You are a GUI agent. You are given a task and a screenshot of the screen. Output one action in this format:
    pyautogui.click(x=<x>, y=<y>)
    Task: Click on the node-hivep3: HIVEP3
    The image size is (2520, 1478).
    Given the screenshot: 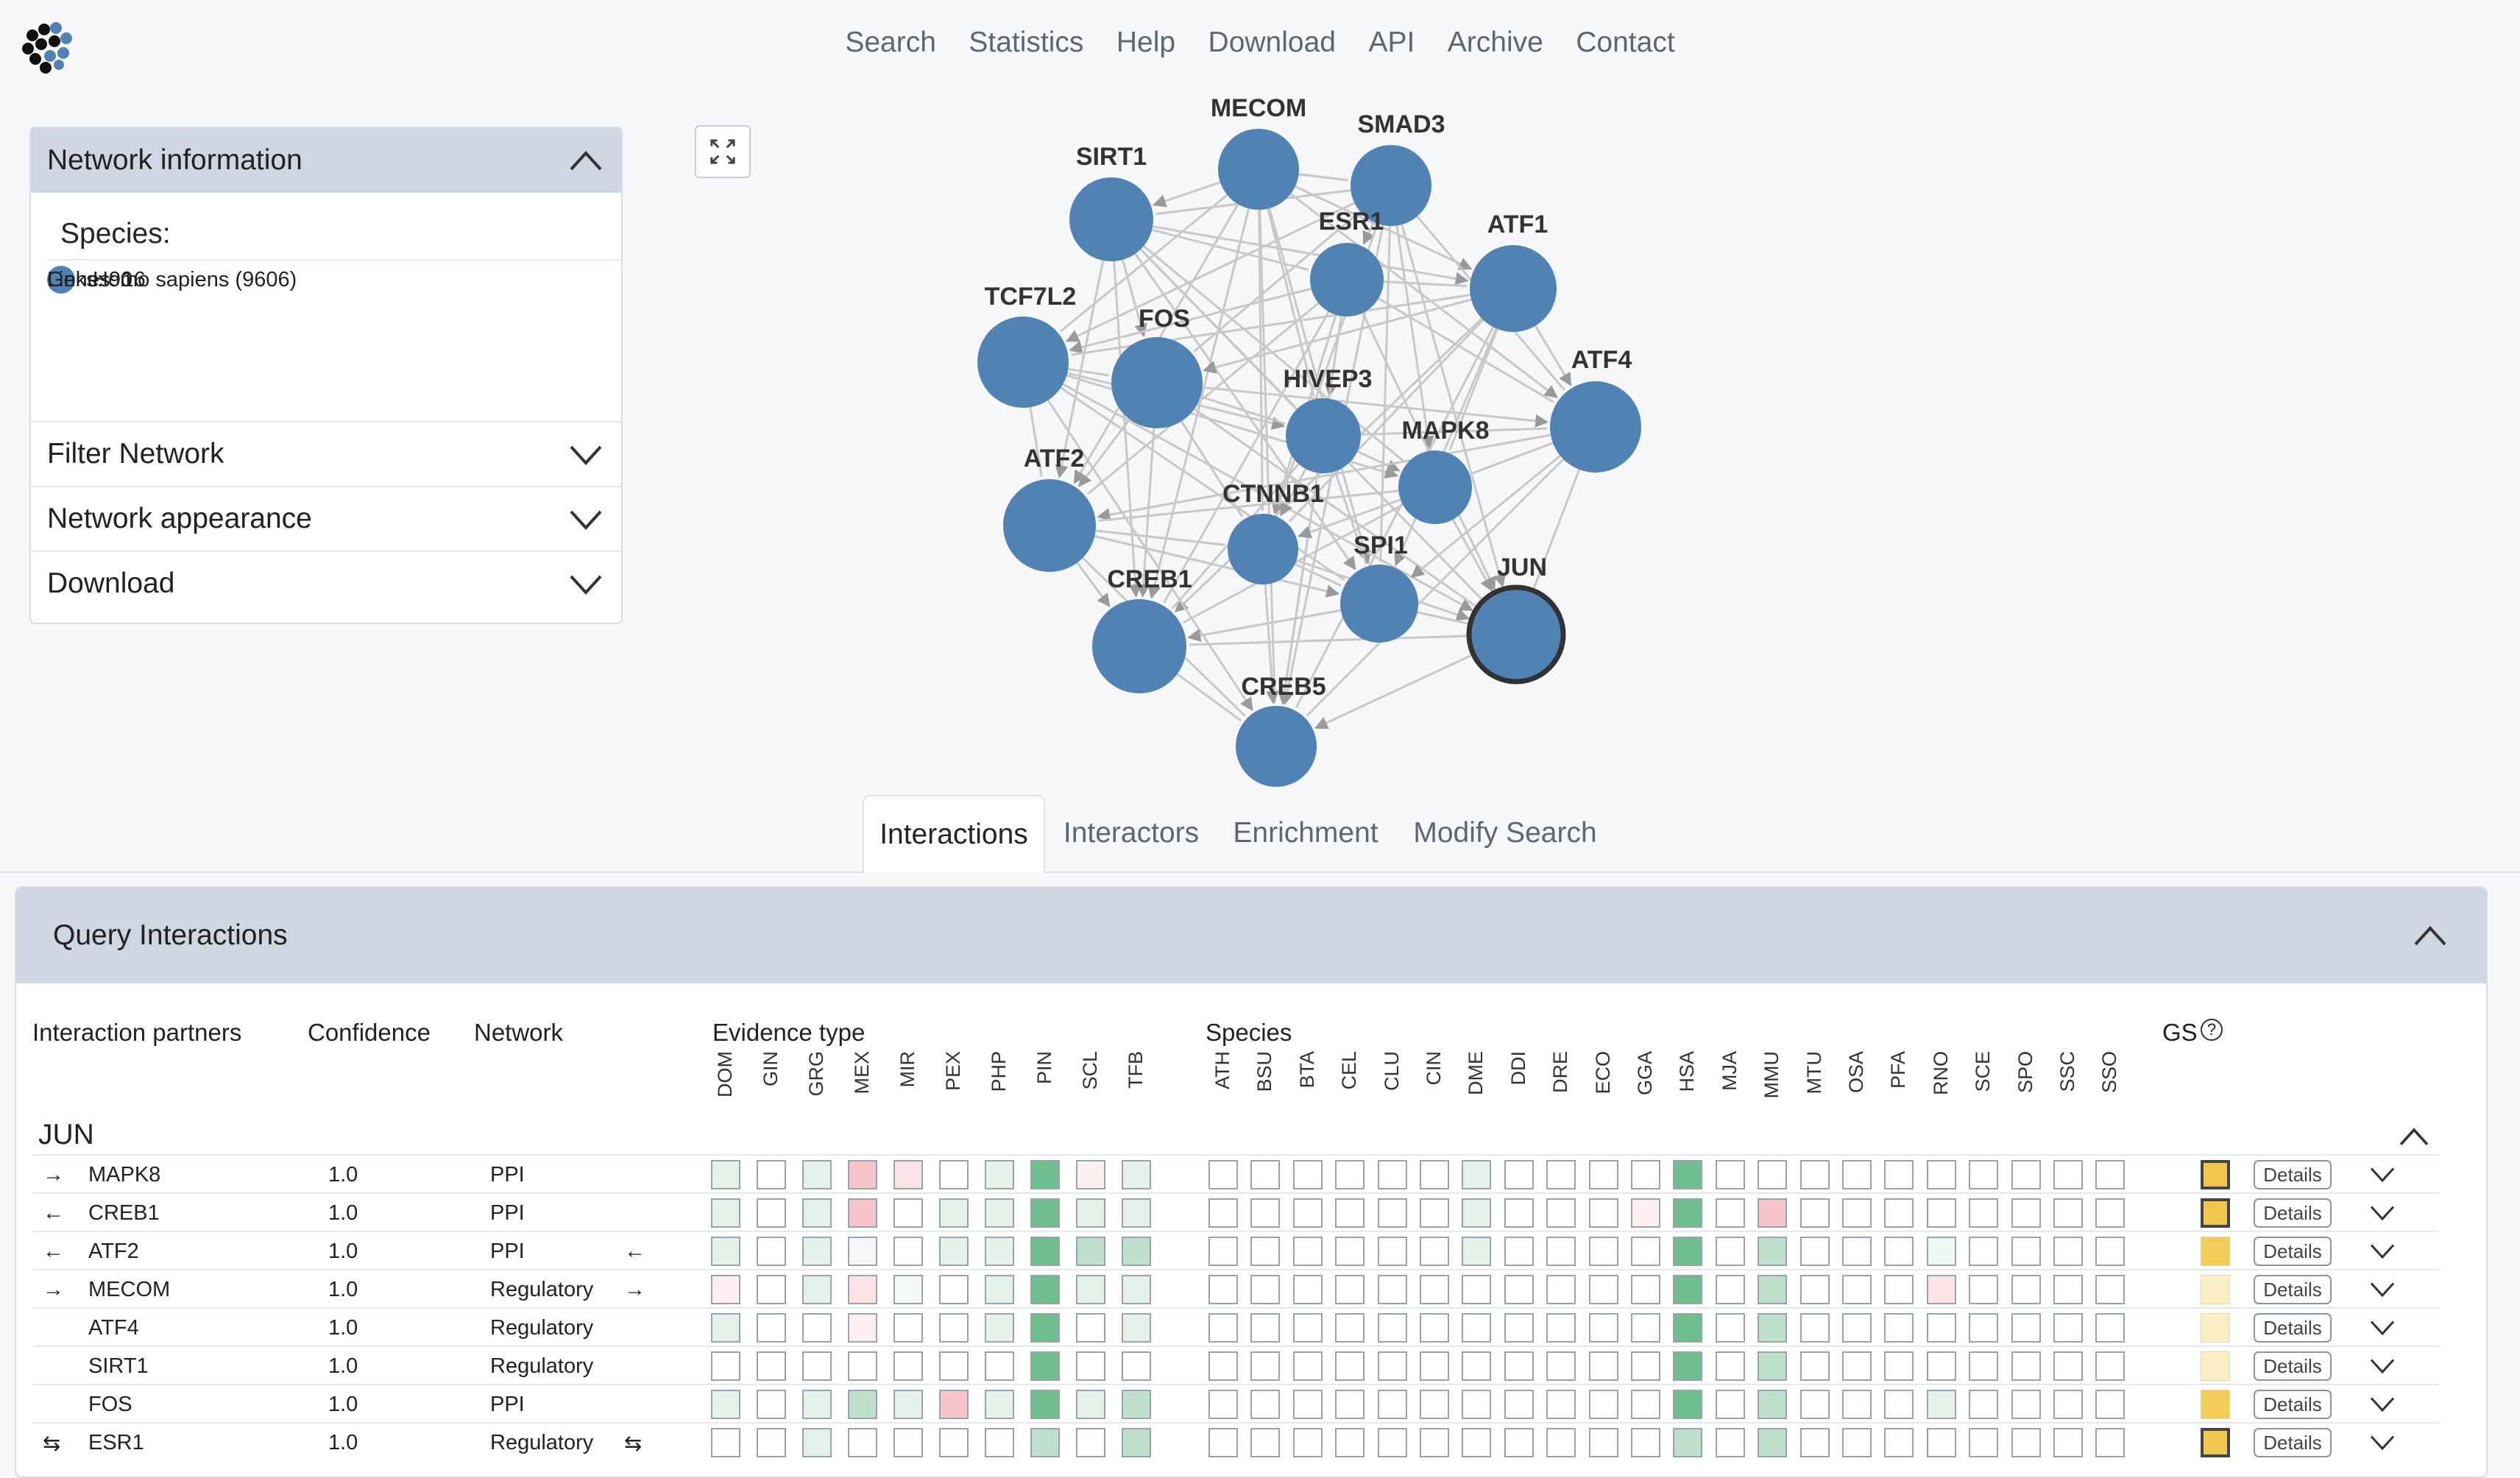 What is the action you would take?
    pyautogui.click(x=1329, y=419)
    